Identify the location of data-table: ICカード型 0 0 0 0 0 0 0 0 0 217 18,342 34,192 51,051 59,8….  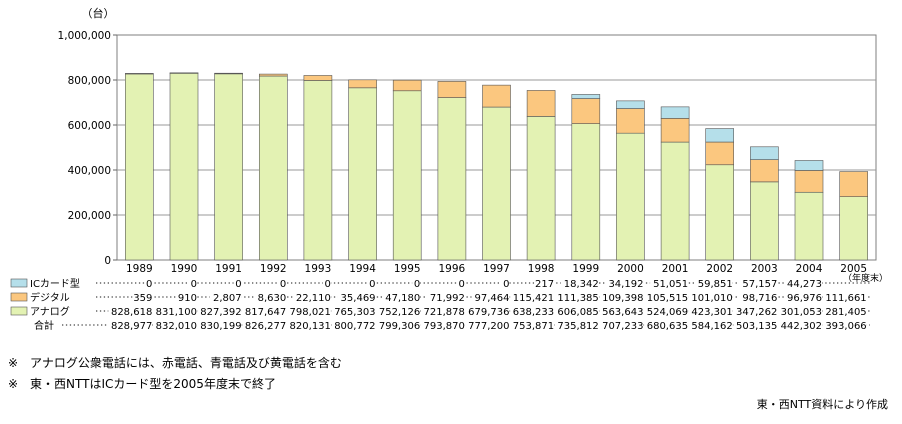
(440, 304).